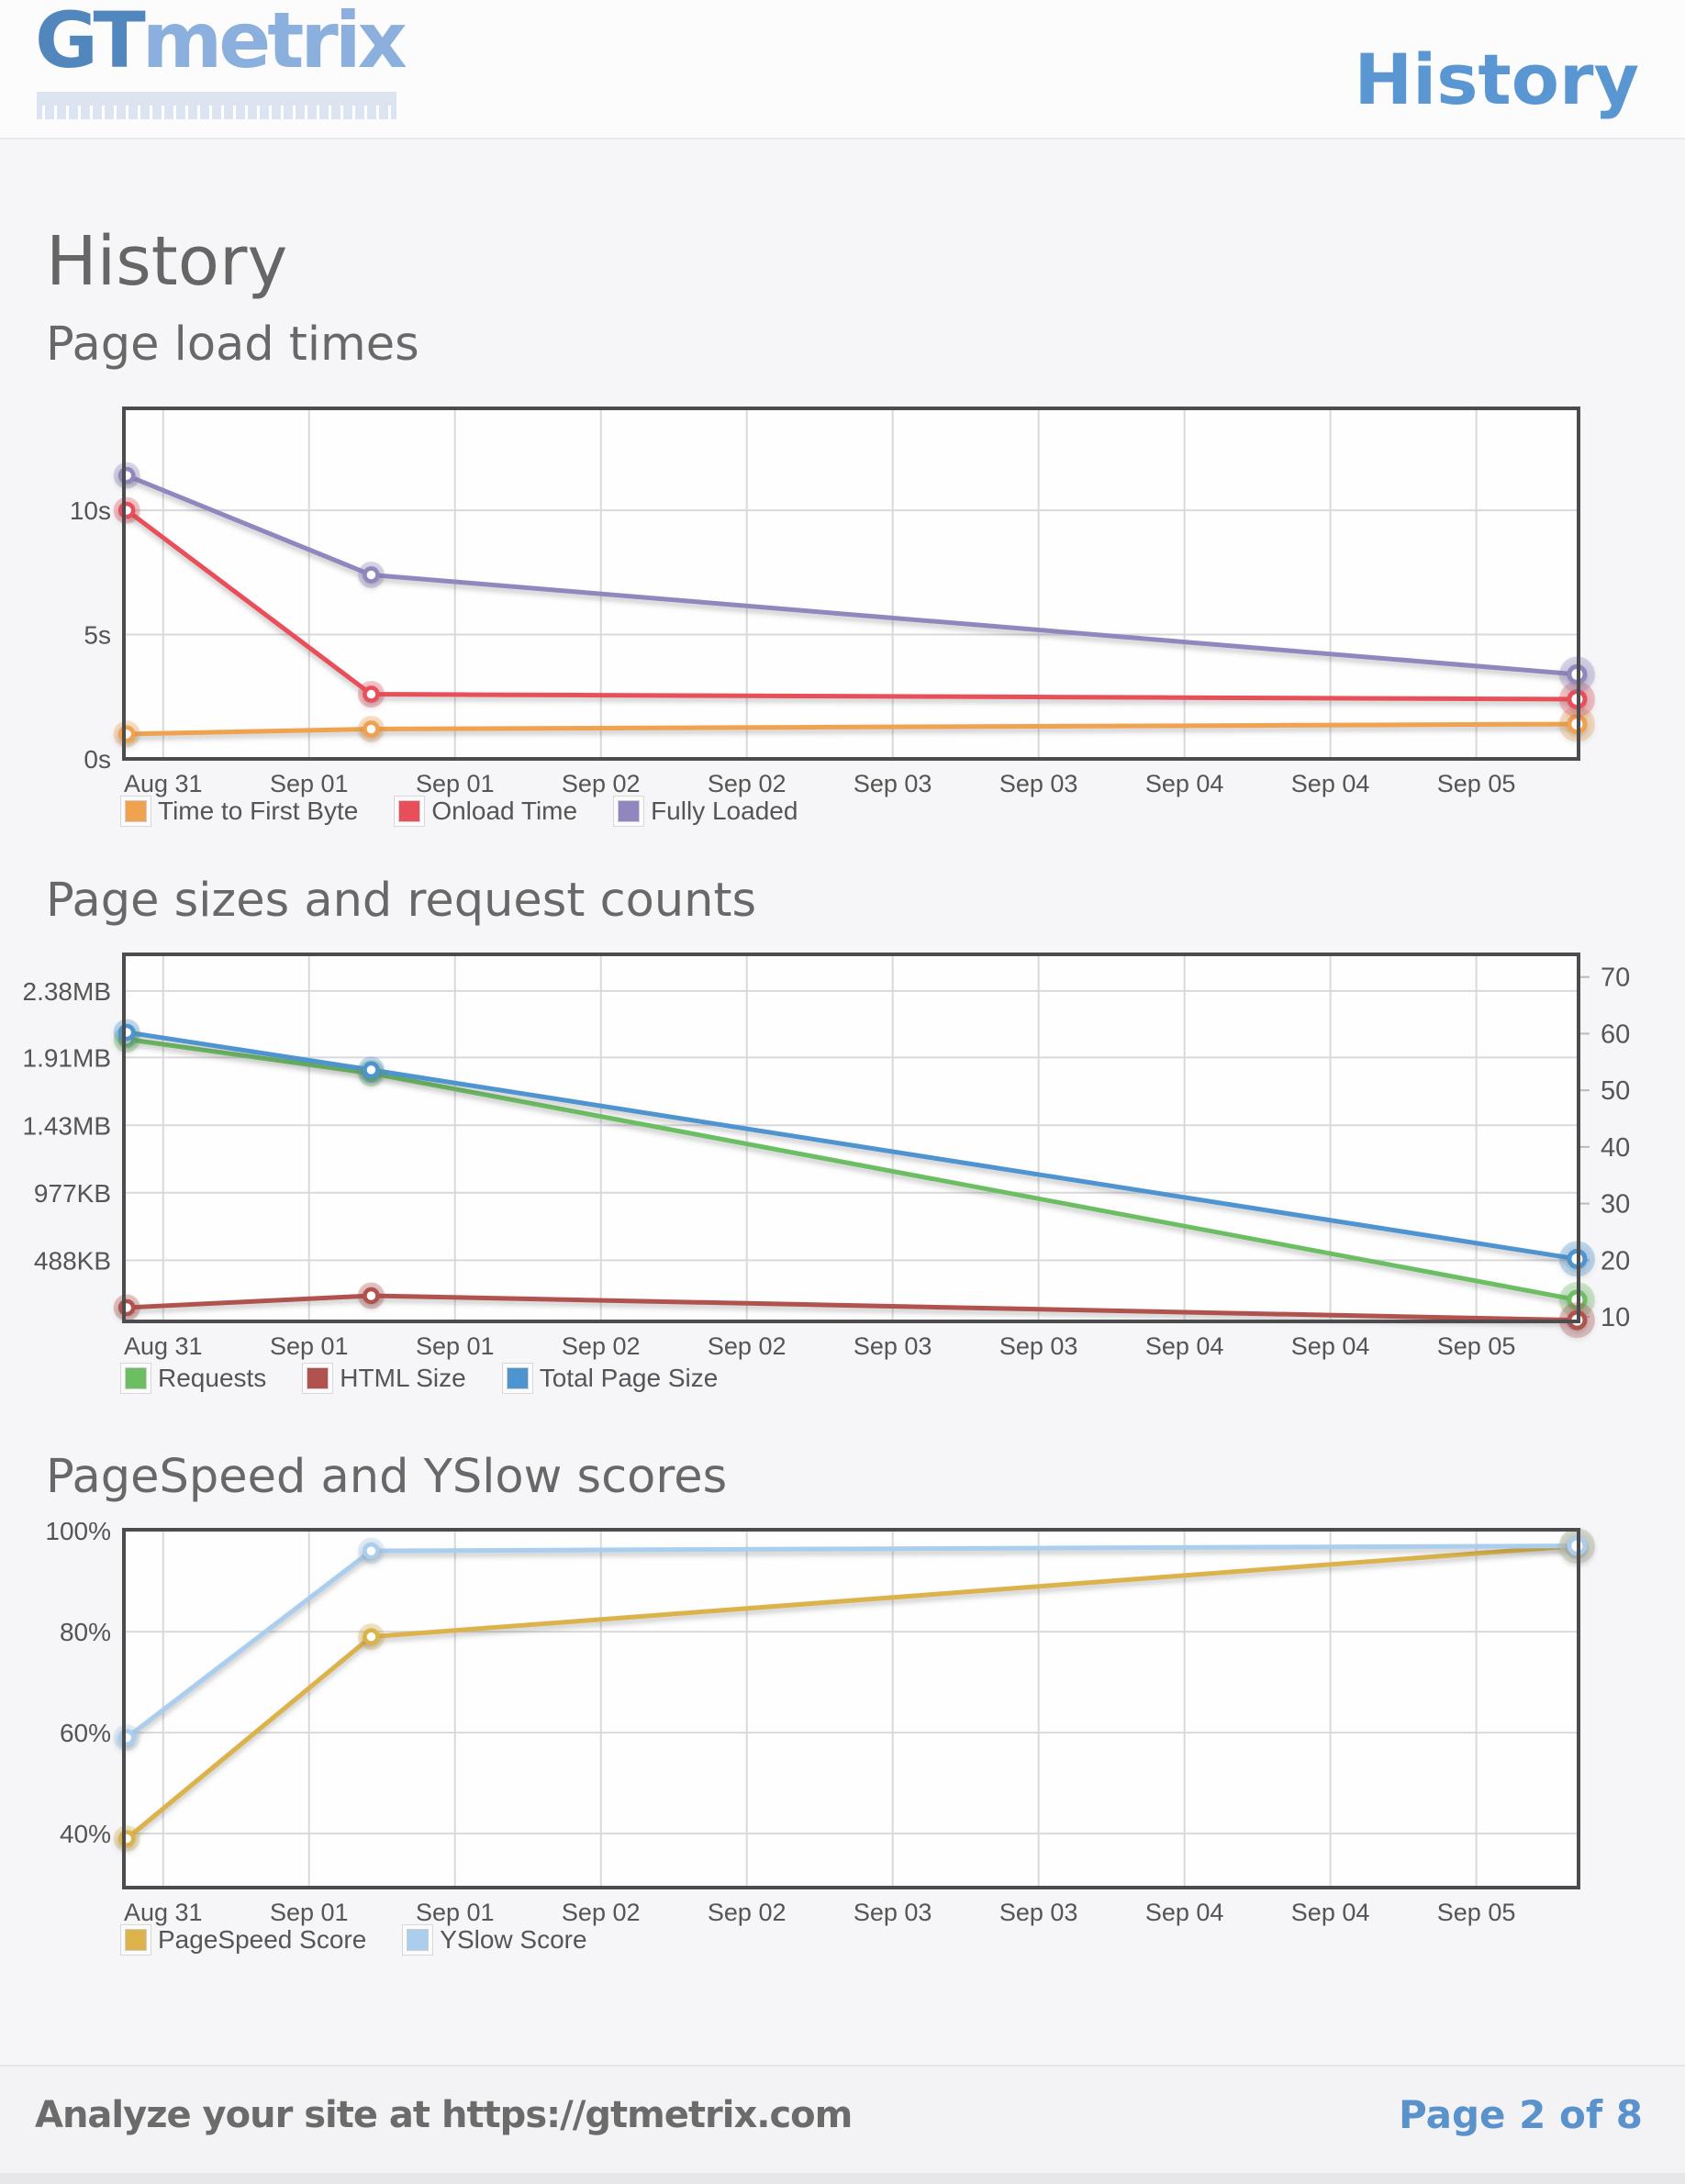 This screenshot has width=1685, height=2184. Describe the element at coordinates (842, 69) in the screenshot. I see `report-header: GTmetrix History` at that location.